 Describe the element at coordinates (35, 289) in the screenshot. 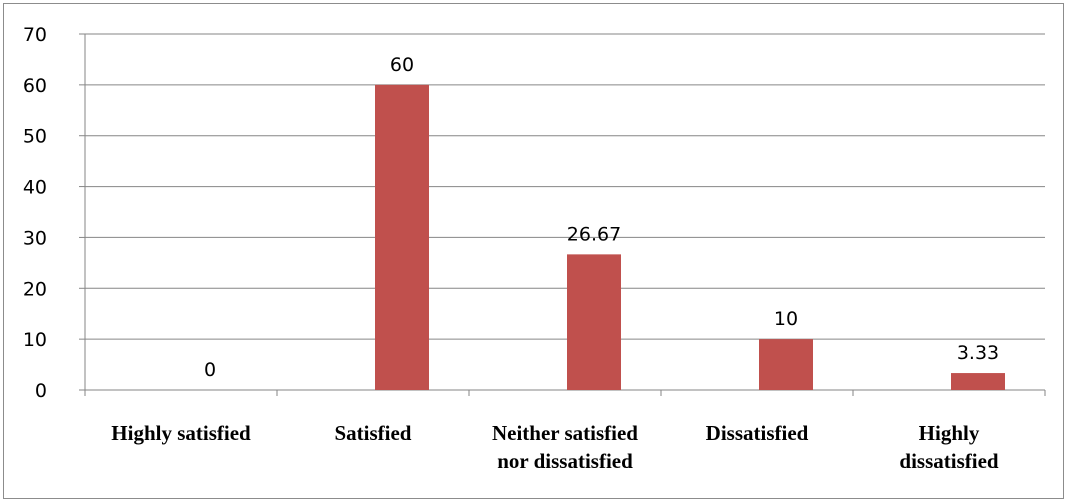

I see `y-tick-label: 20` at that location.